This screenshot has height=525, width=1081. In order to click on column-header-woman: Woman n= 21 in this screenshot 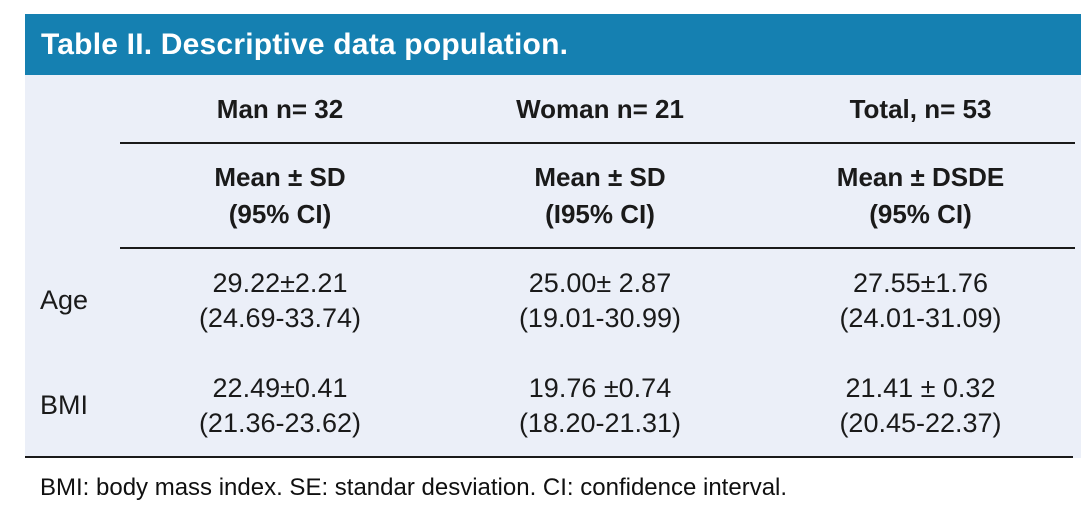, I will do `click(600, 108)`.